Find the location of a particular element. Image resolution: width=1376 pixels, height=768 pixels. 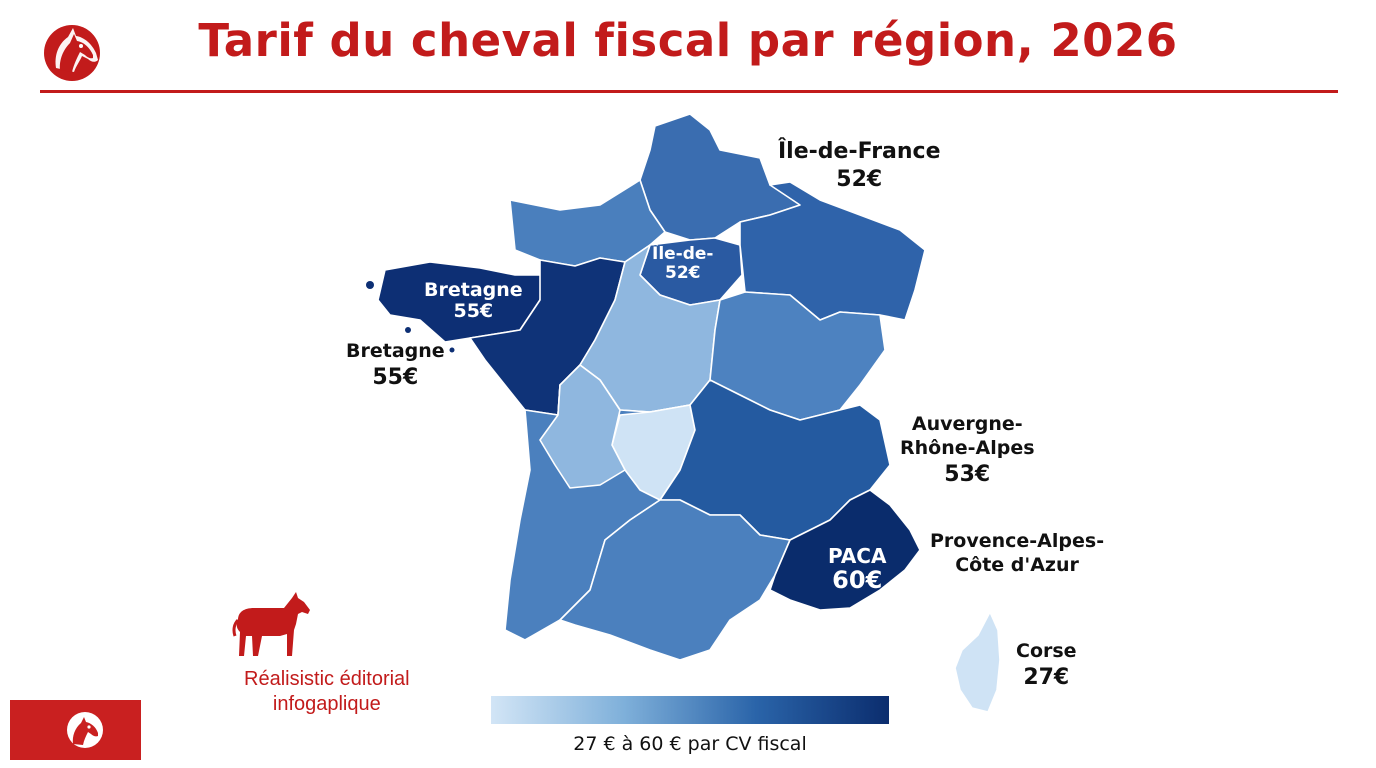

label-bretagne: Bretagne 55€ is located at coordinates (395, 365).